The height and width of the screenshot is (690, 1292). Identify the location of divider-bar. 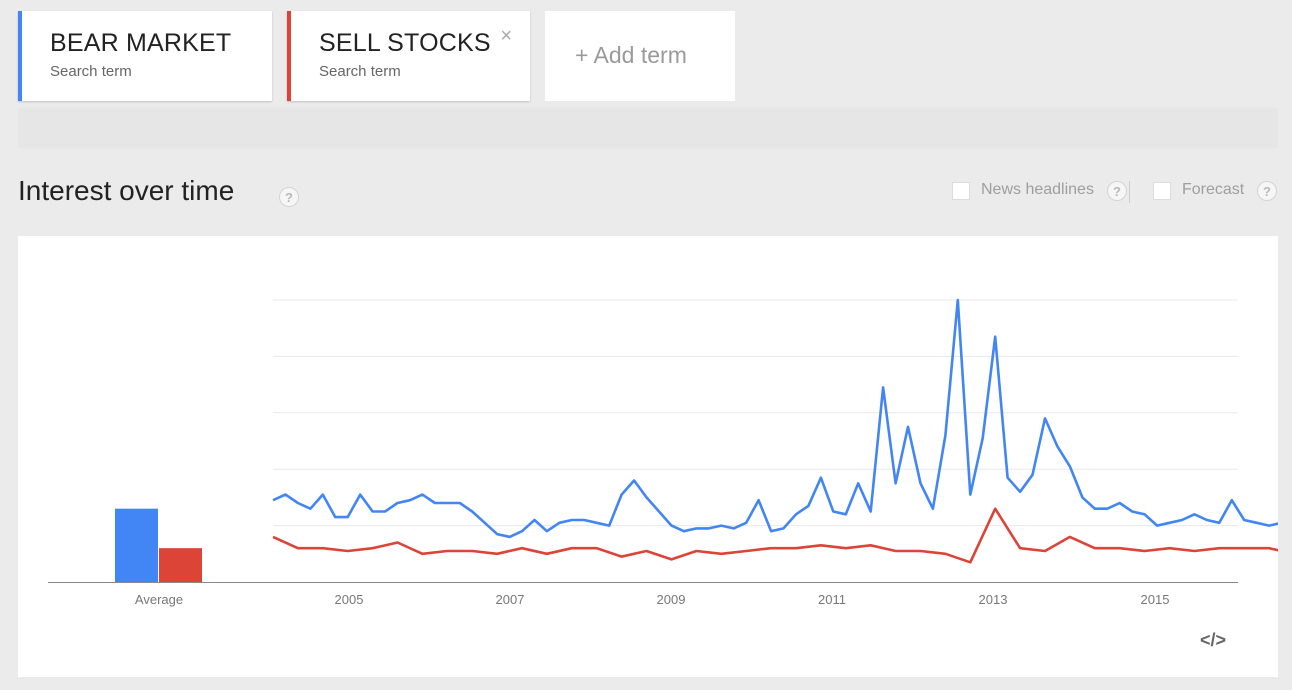
(648, 128).